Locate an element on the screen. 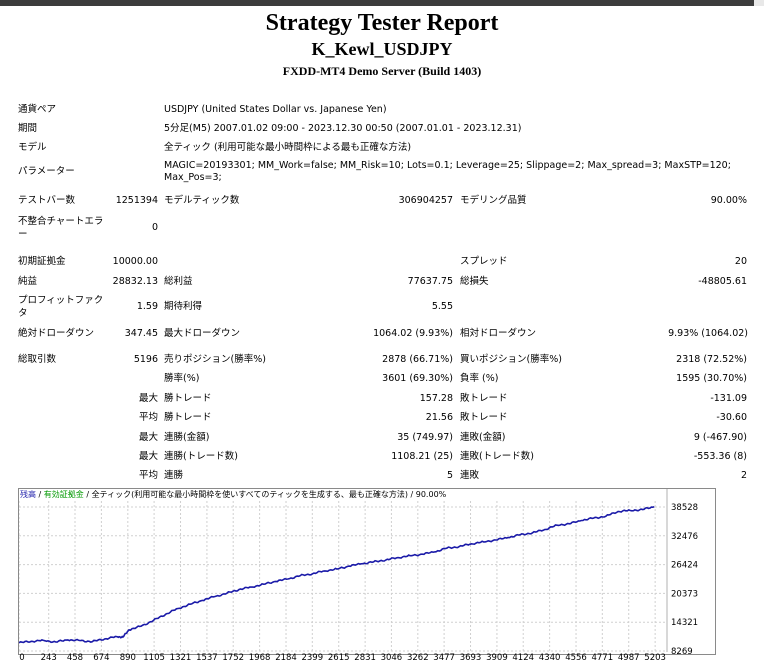 The image size is (764, 664). y-tick-label: 8269 is located at coordinates (682, 650).